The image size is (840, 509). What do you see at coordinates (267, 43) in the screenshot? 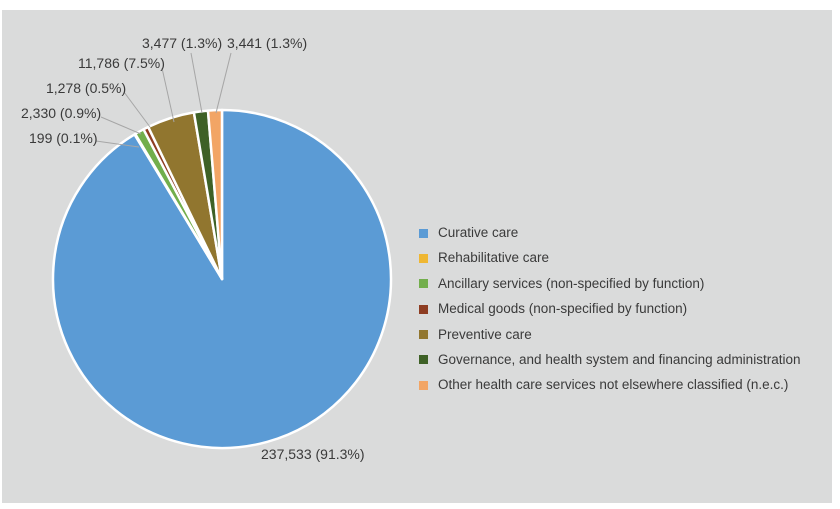
I see `data-label-other-services: 3,441 (1.3%)` at bounding box center [267, 43].